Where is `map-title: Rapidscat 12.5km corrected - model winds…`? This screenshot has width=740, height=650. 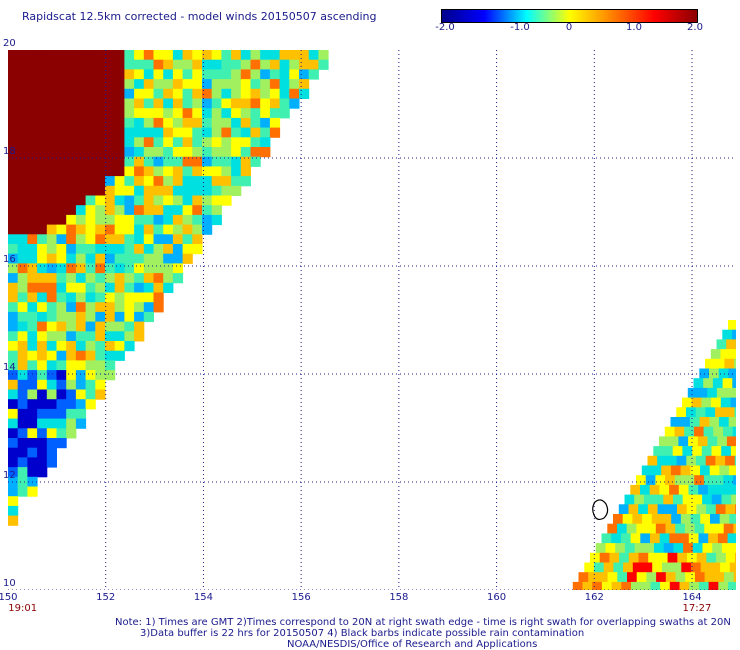 map-title: Rapidscat 12.5km corrected - model winds… is located at coordinates (199, 16).